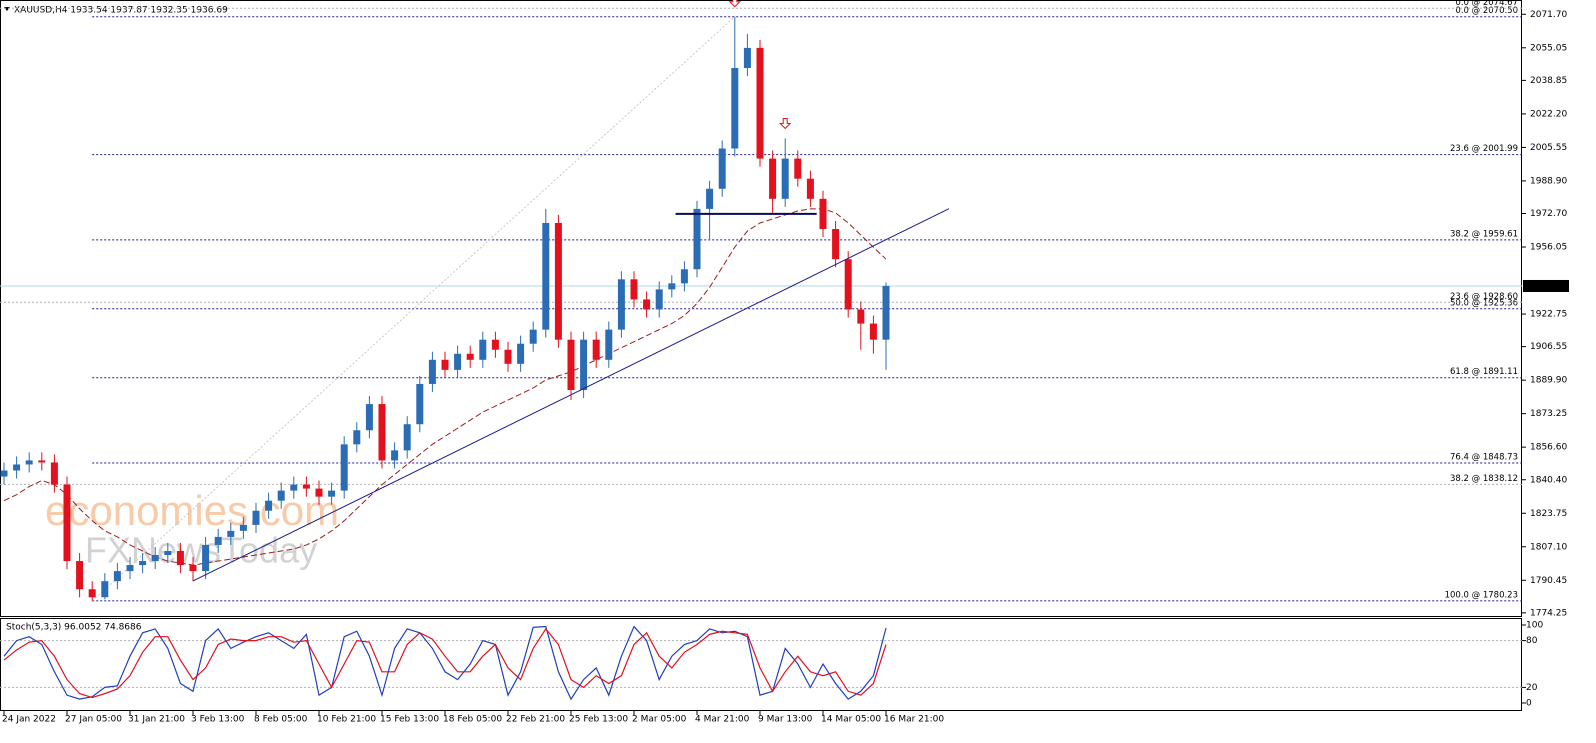 The image size is (1596, 743). Describe the element at coordinates (851, 720) in the screenshot. I see `x-tick-label: 14 Mar 05:00` at that location.